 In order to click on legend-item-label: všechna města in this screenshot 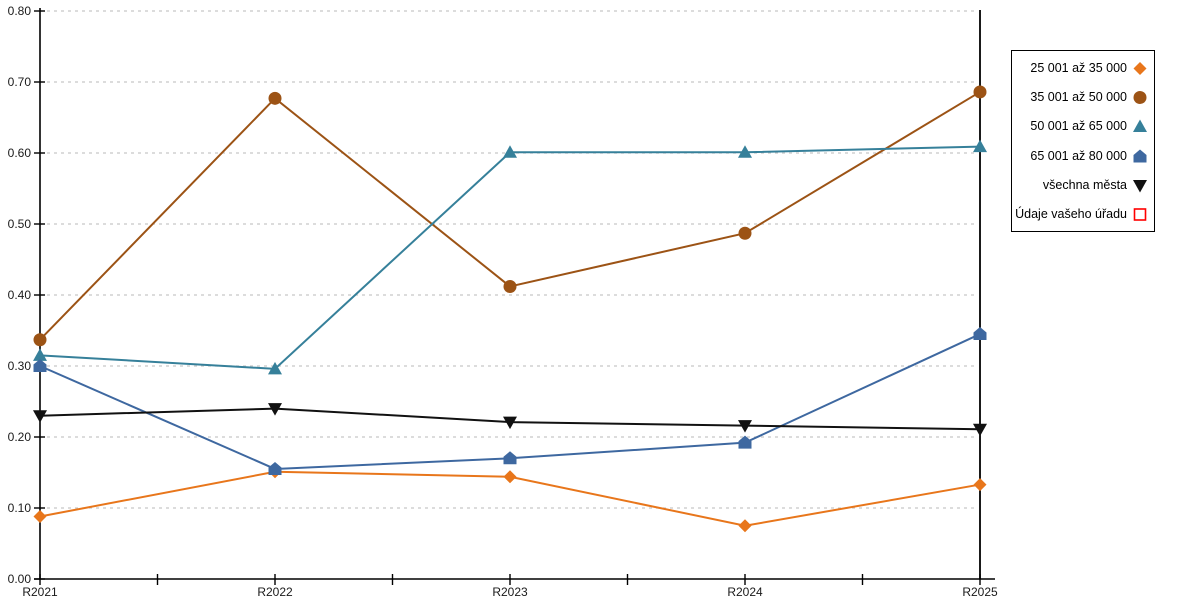, I will do `click(1084, 184)`.